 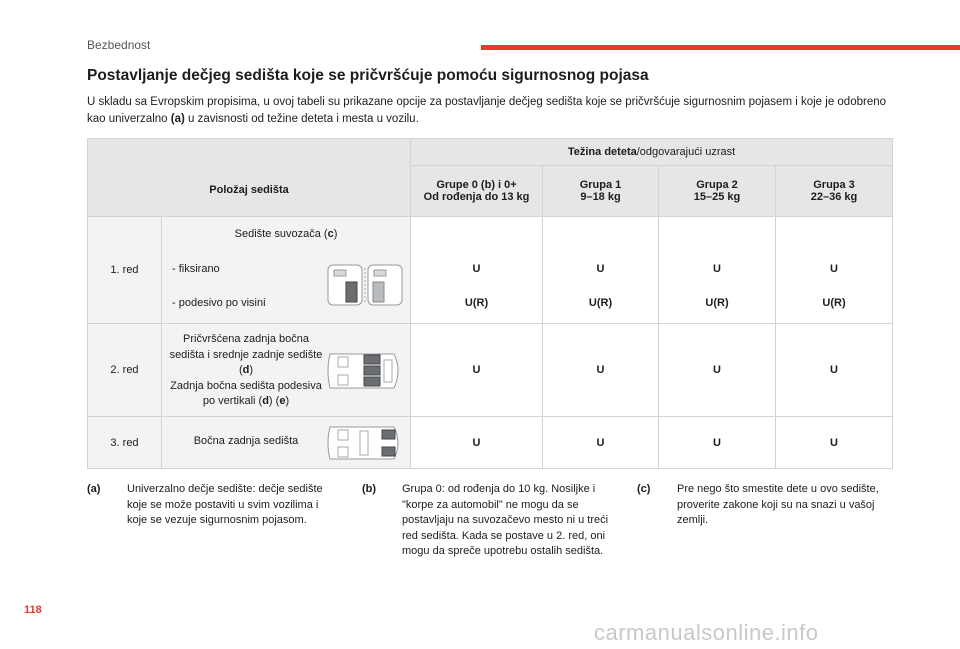 What do you see at coordinates (369, 489) in the screenshot?
I see `footnote-key: (b)` at bounding box center [369, 489].